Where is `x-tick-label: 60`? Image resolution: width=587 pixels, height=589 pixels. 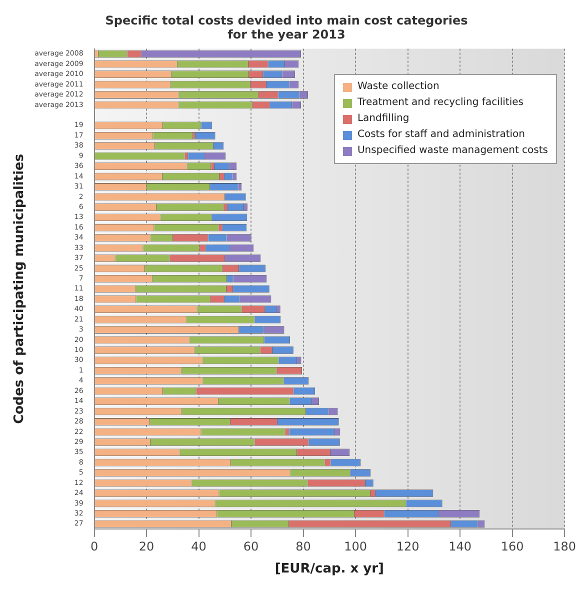
x-tick-label: 60 is located at coordinates (251, 546).